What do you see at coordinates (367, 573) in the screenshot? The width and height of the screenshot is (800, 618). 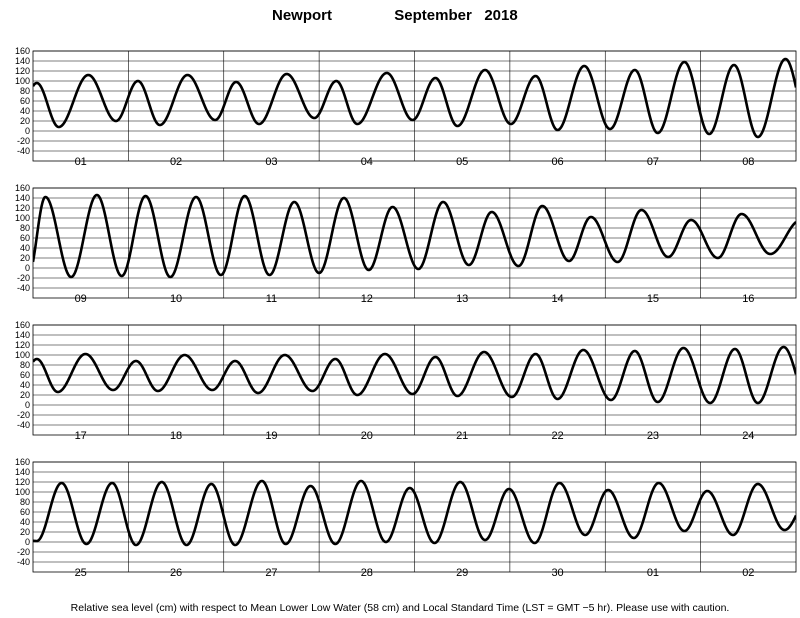 I see `day-label: 28` at bounding box center [367, 573].